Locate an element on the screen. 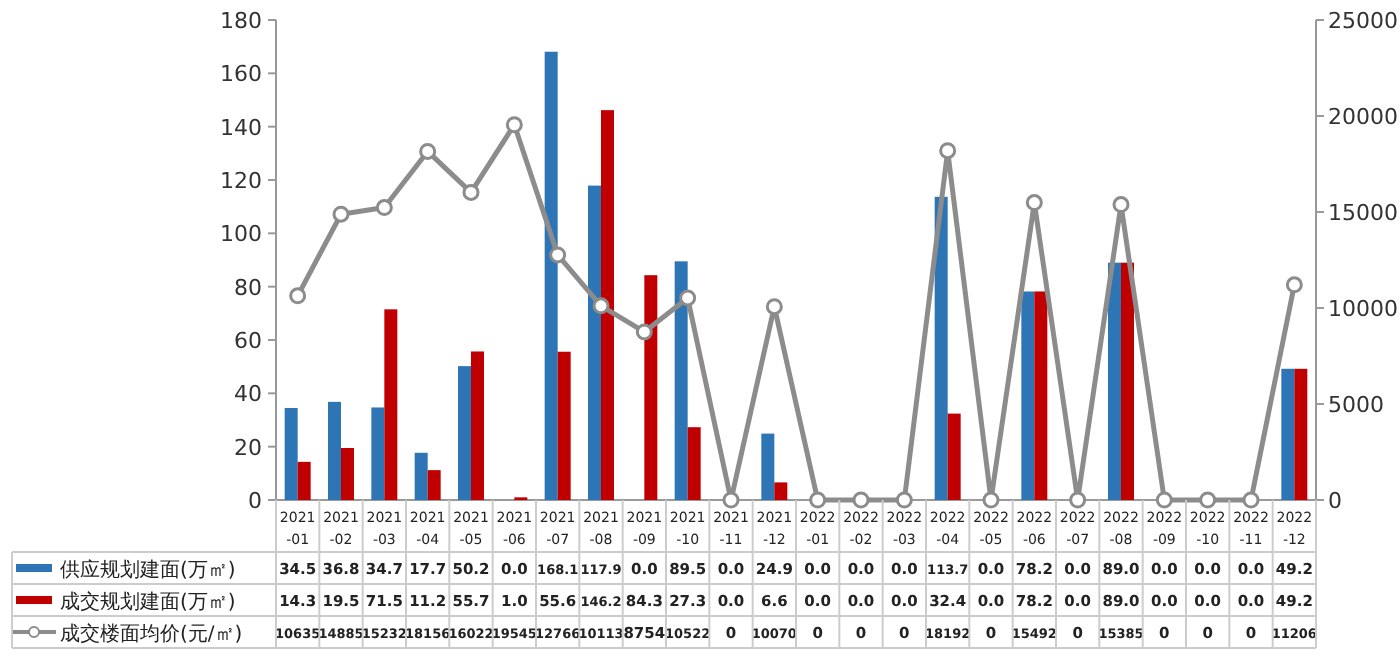 The height and width of the screenshot is (656, 1400). y-tick-label: 80 is located at coordinates (248, 287).